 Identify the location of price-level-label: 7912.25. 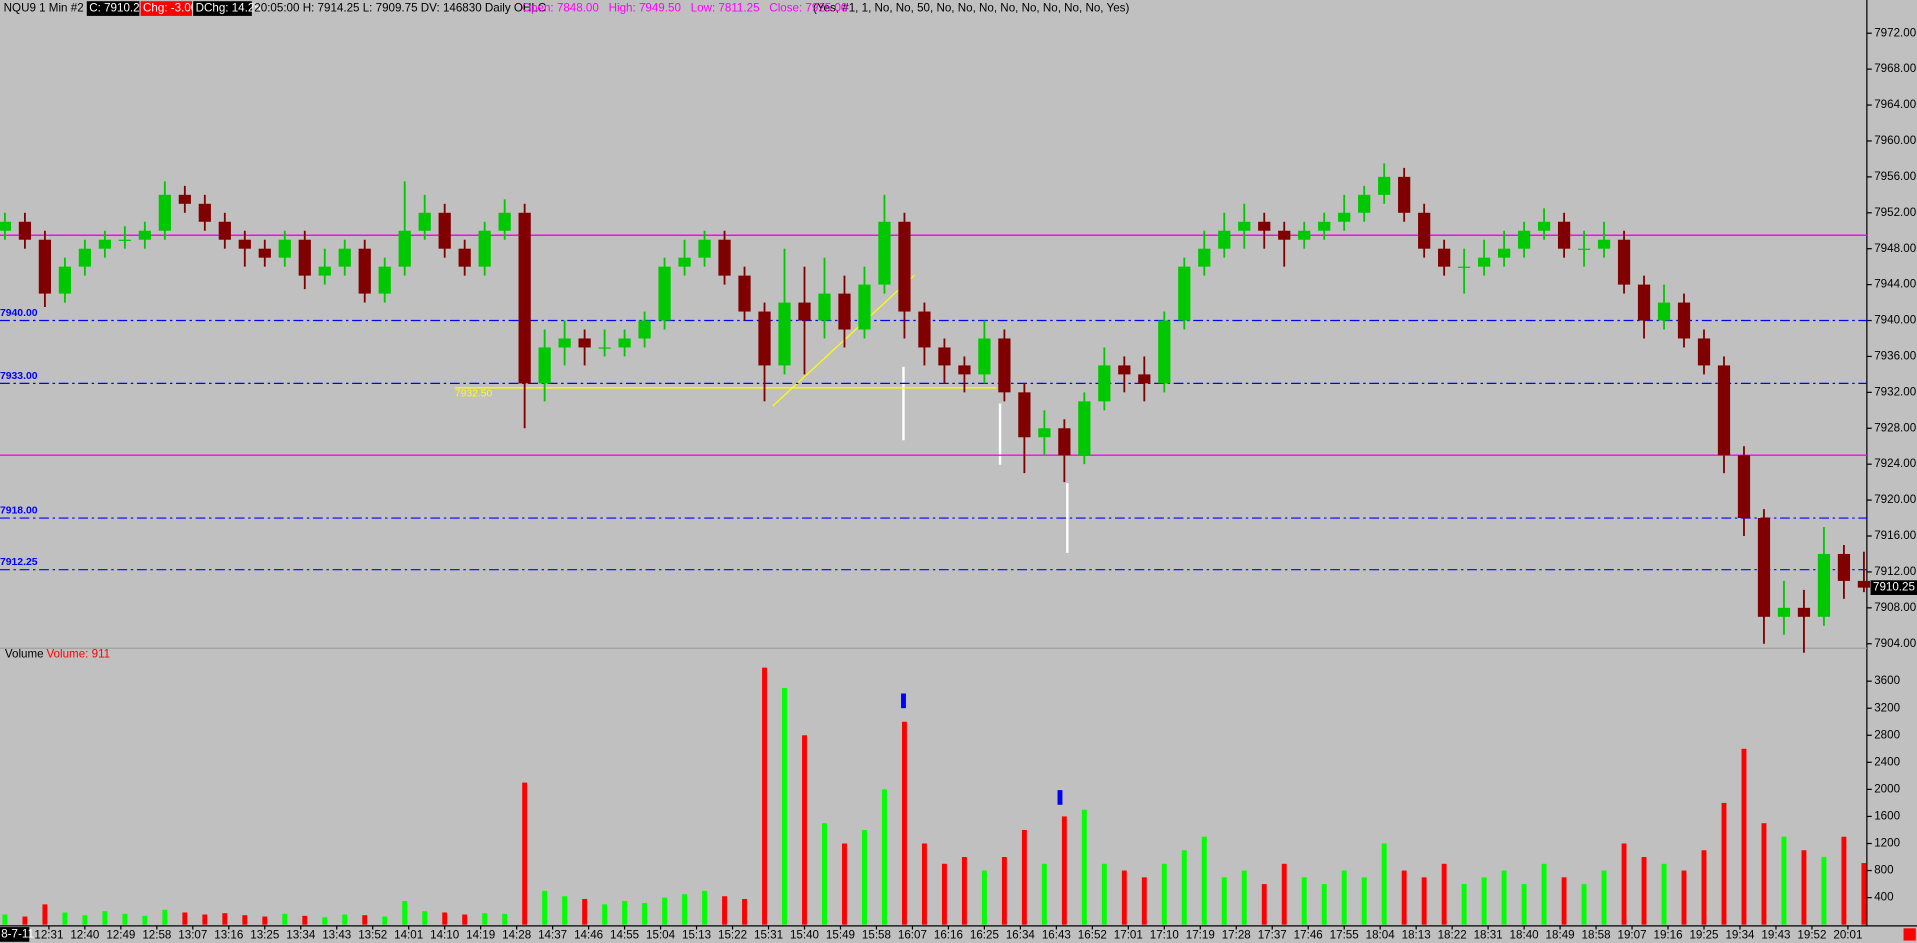
(19, 562).